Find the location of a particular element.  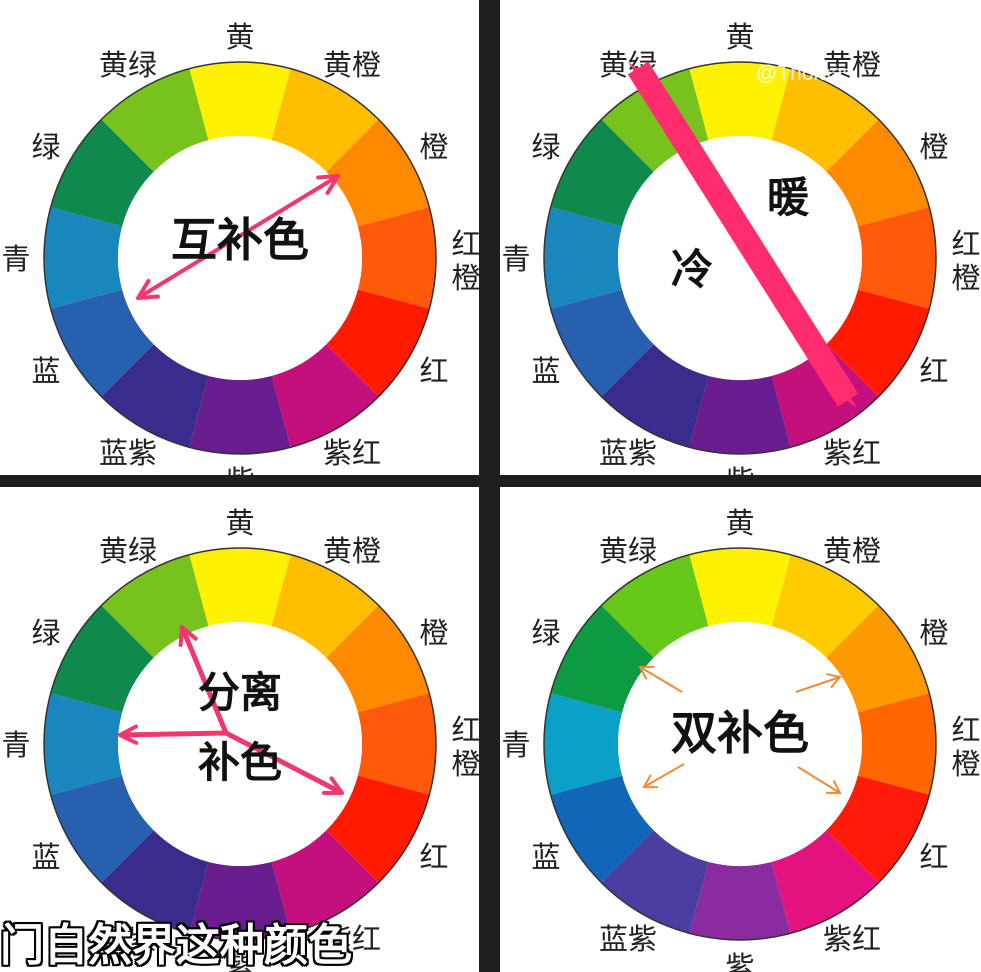

split-arrow-cyan-head is located at coordinates (128, 734).